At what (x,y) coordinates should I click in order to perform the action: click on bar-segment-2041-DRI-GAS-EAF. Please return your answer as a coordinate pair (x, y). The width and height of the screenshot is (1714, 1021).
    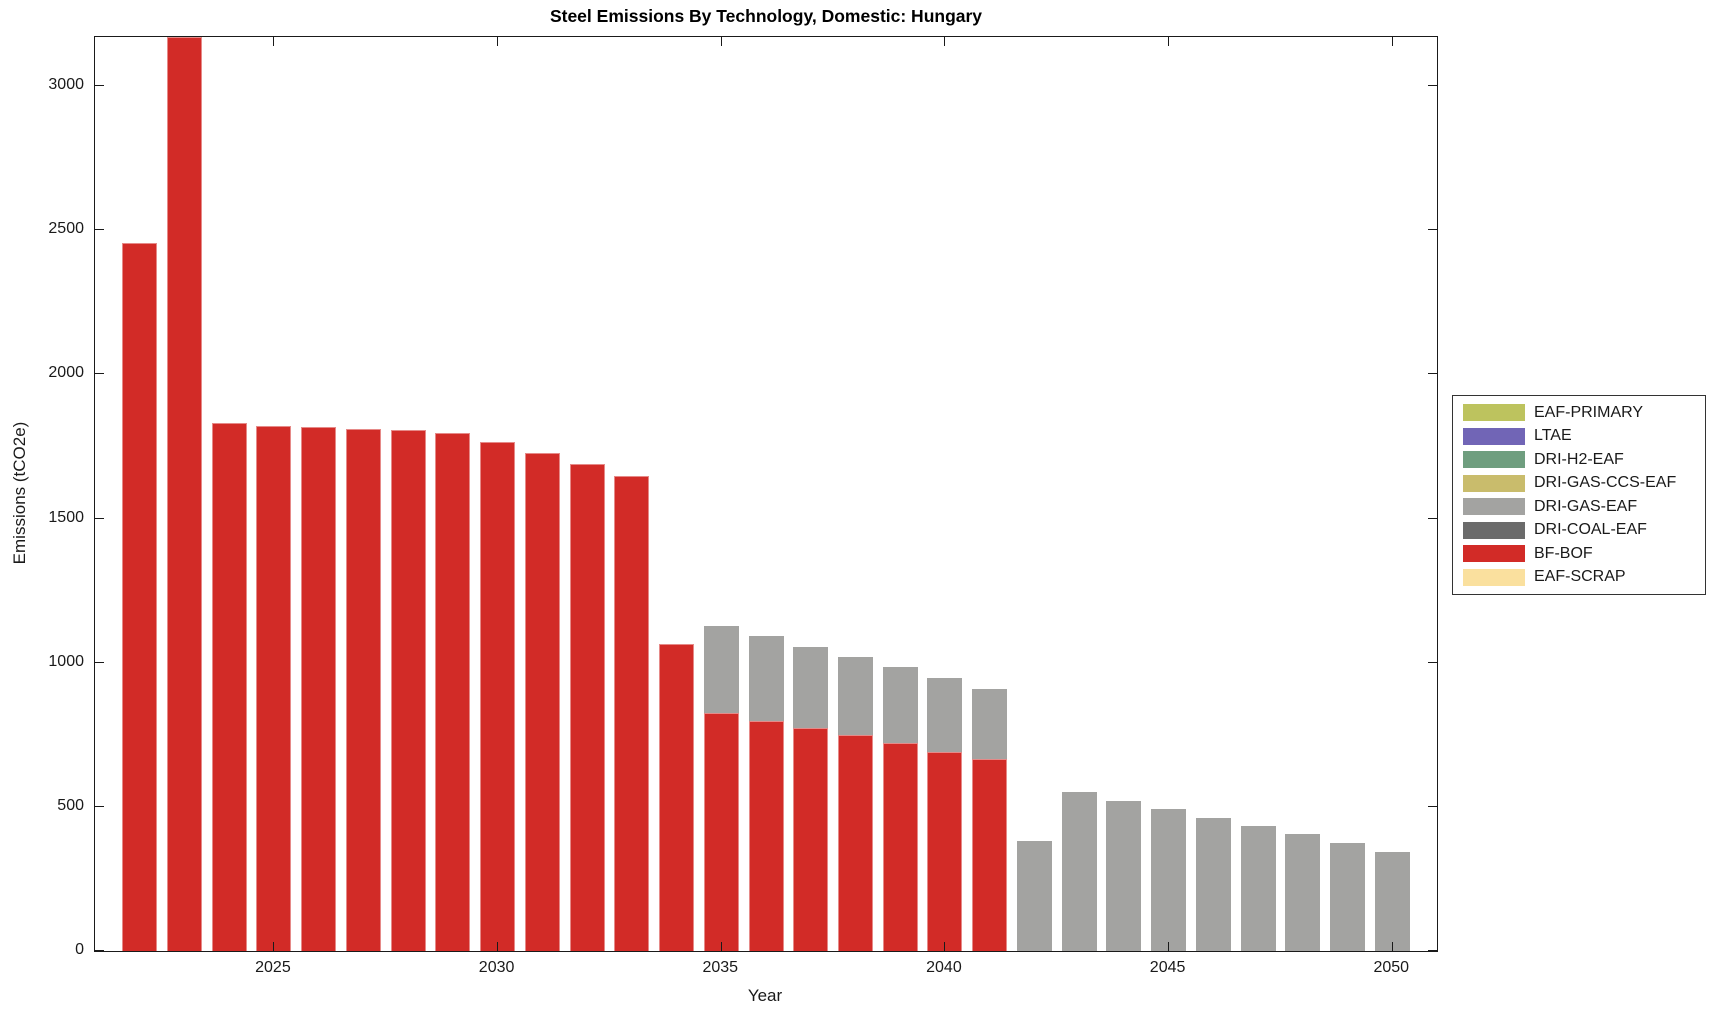
    Looking at the image, I should click on (990, 724).